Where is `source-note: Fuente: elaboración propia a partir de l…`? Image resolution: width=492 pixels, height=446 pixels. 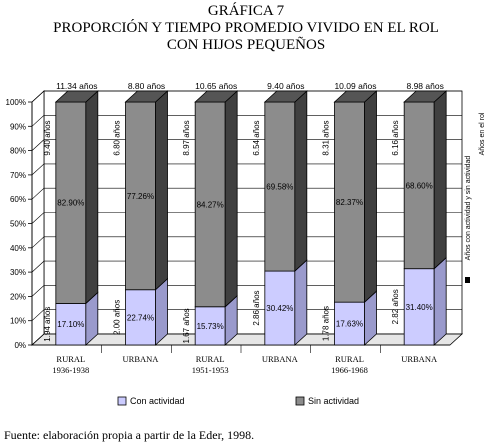 source-note: Fuente: elaboración propia a partir de l… is located at coordinates (129, 435).